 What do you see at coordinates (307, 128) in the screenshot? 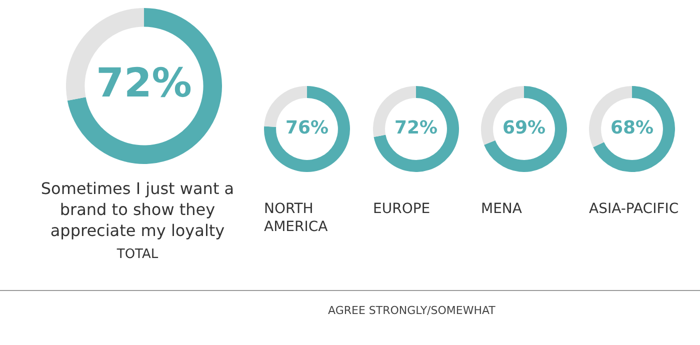
I see `data-label: 76%` at bounding box center [307, 128].